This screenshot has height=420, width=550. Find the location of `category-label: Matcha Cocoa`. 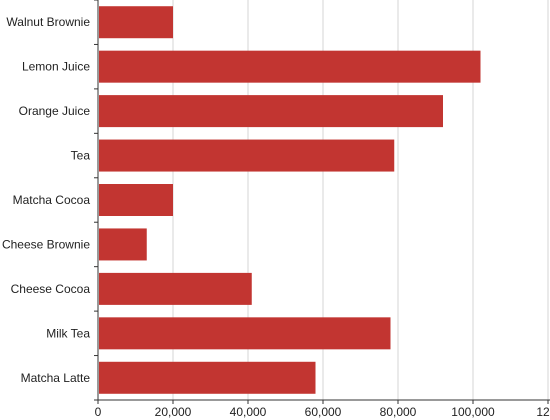

category-label: Matcha Cocoa is located at coordinates (52, 200).